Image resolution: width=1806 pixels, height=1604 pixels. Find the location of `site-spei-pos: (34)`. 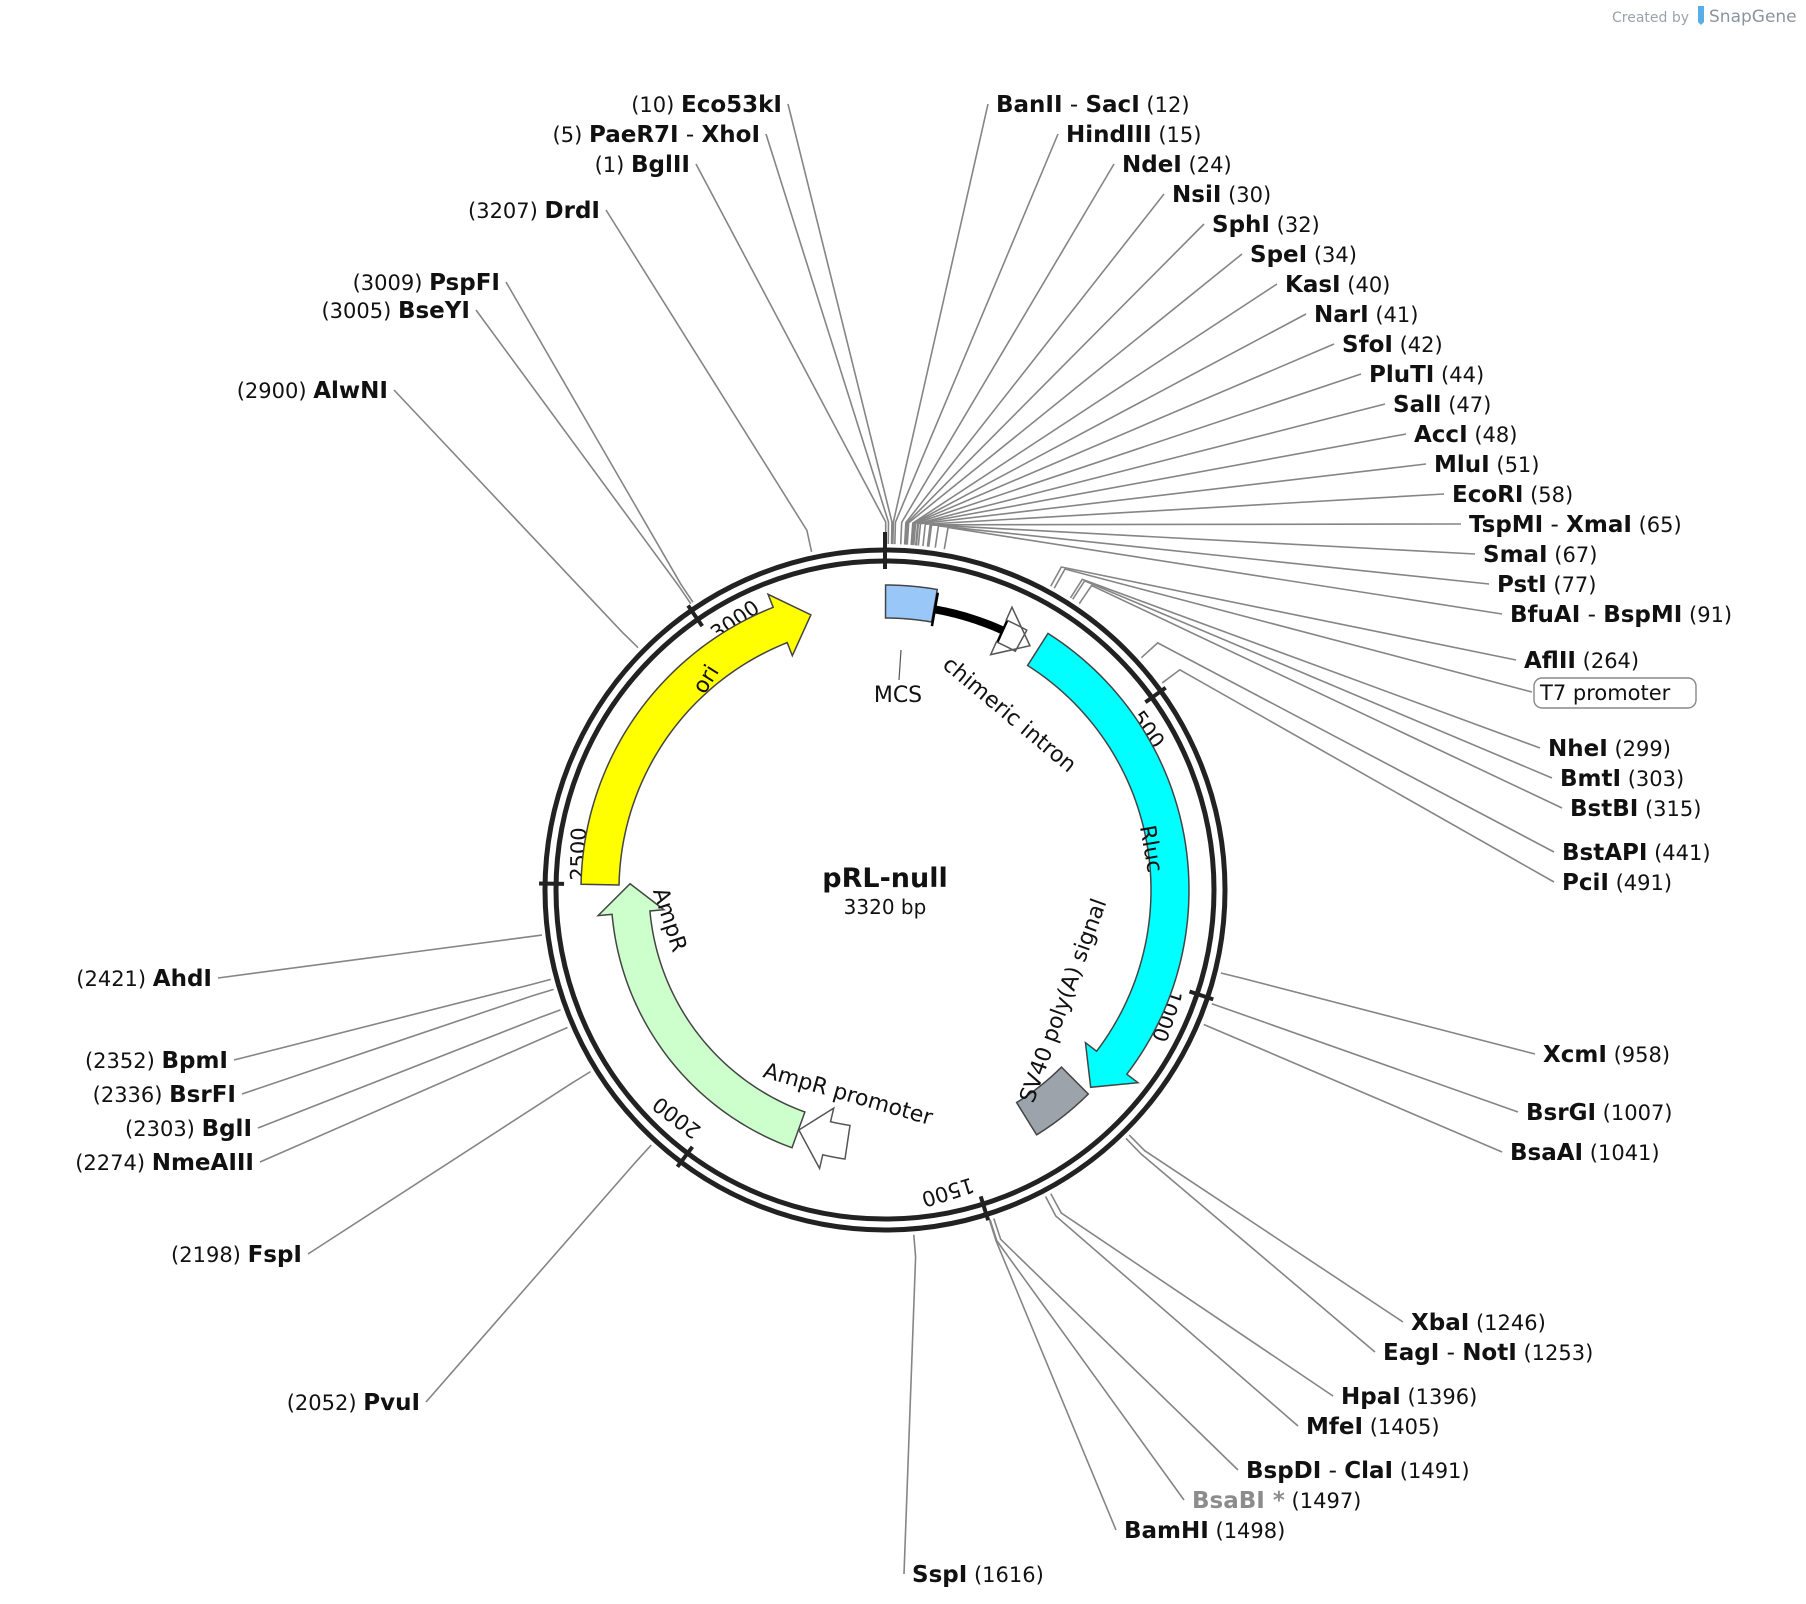

site-spei-pos: (34) is located at coordinates (1332, 255).